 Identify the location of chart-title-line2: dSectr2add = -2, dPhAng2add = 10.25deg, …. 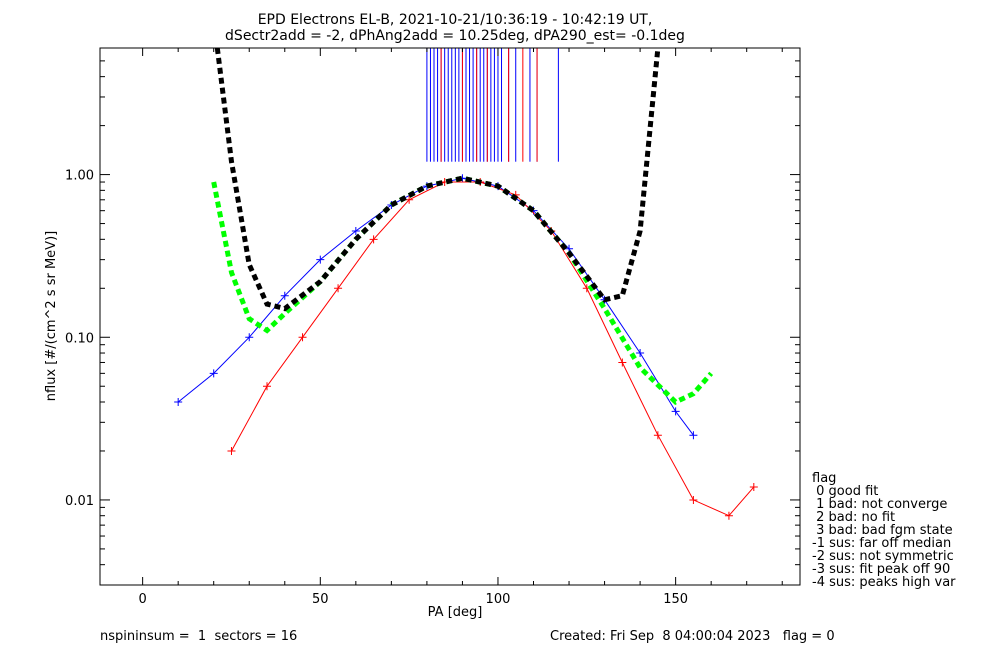
(455, 36).